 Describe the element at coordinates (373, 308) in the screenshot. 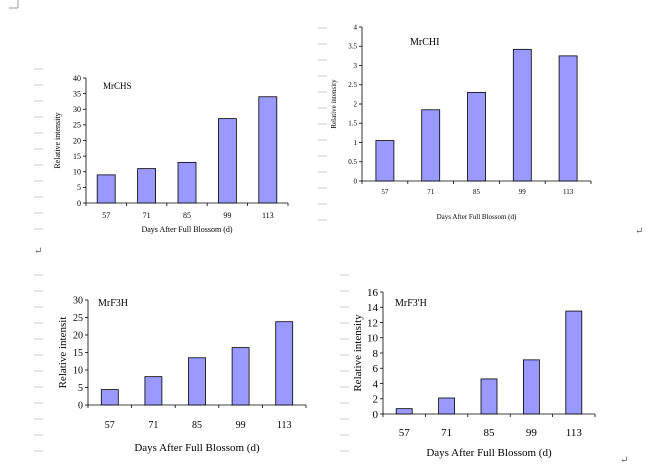

I see `y-tick-label: 14` at that location.